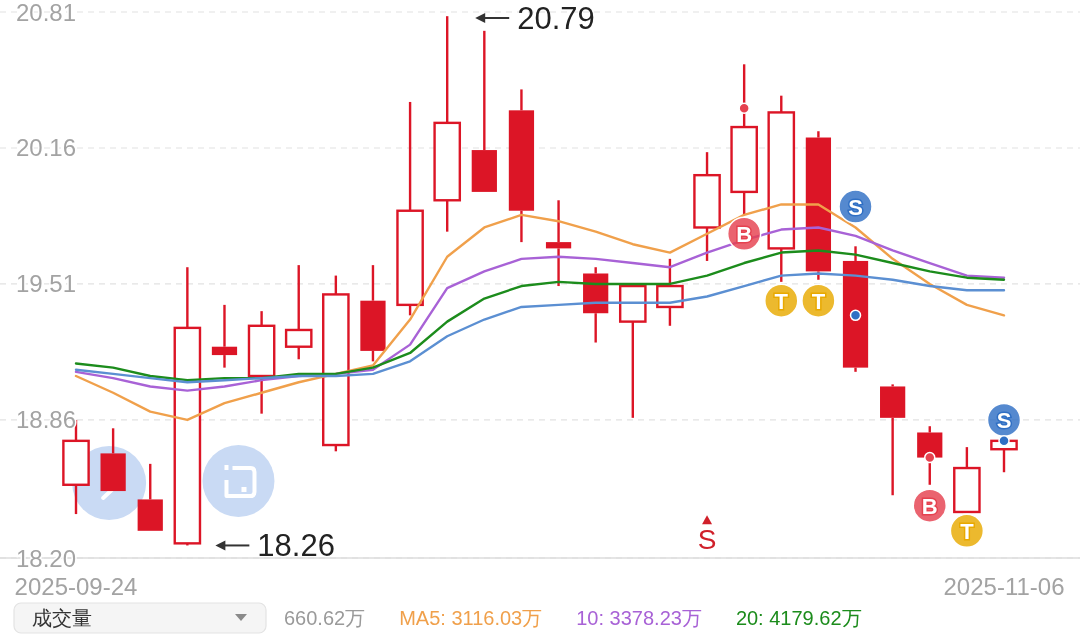 This screenshot has height=634, width=1080. What do you see at coordinates (46, 558) in the screenshot?
I see `y-tick-label: 18.20` at bounding box center [46, 558].